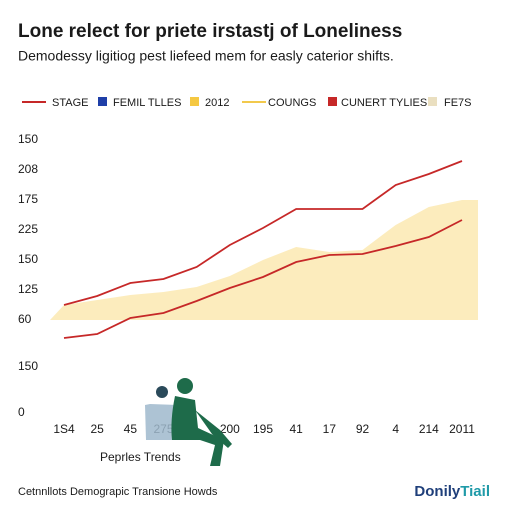  What do you see at coordinates (230, 429) in the screenshot?
I see `x-tick-label: 200` at bounding box center [230, 429].